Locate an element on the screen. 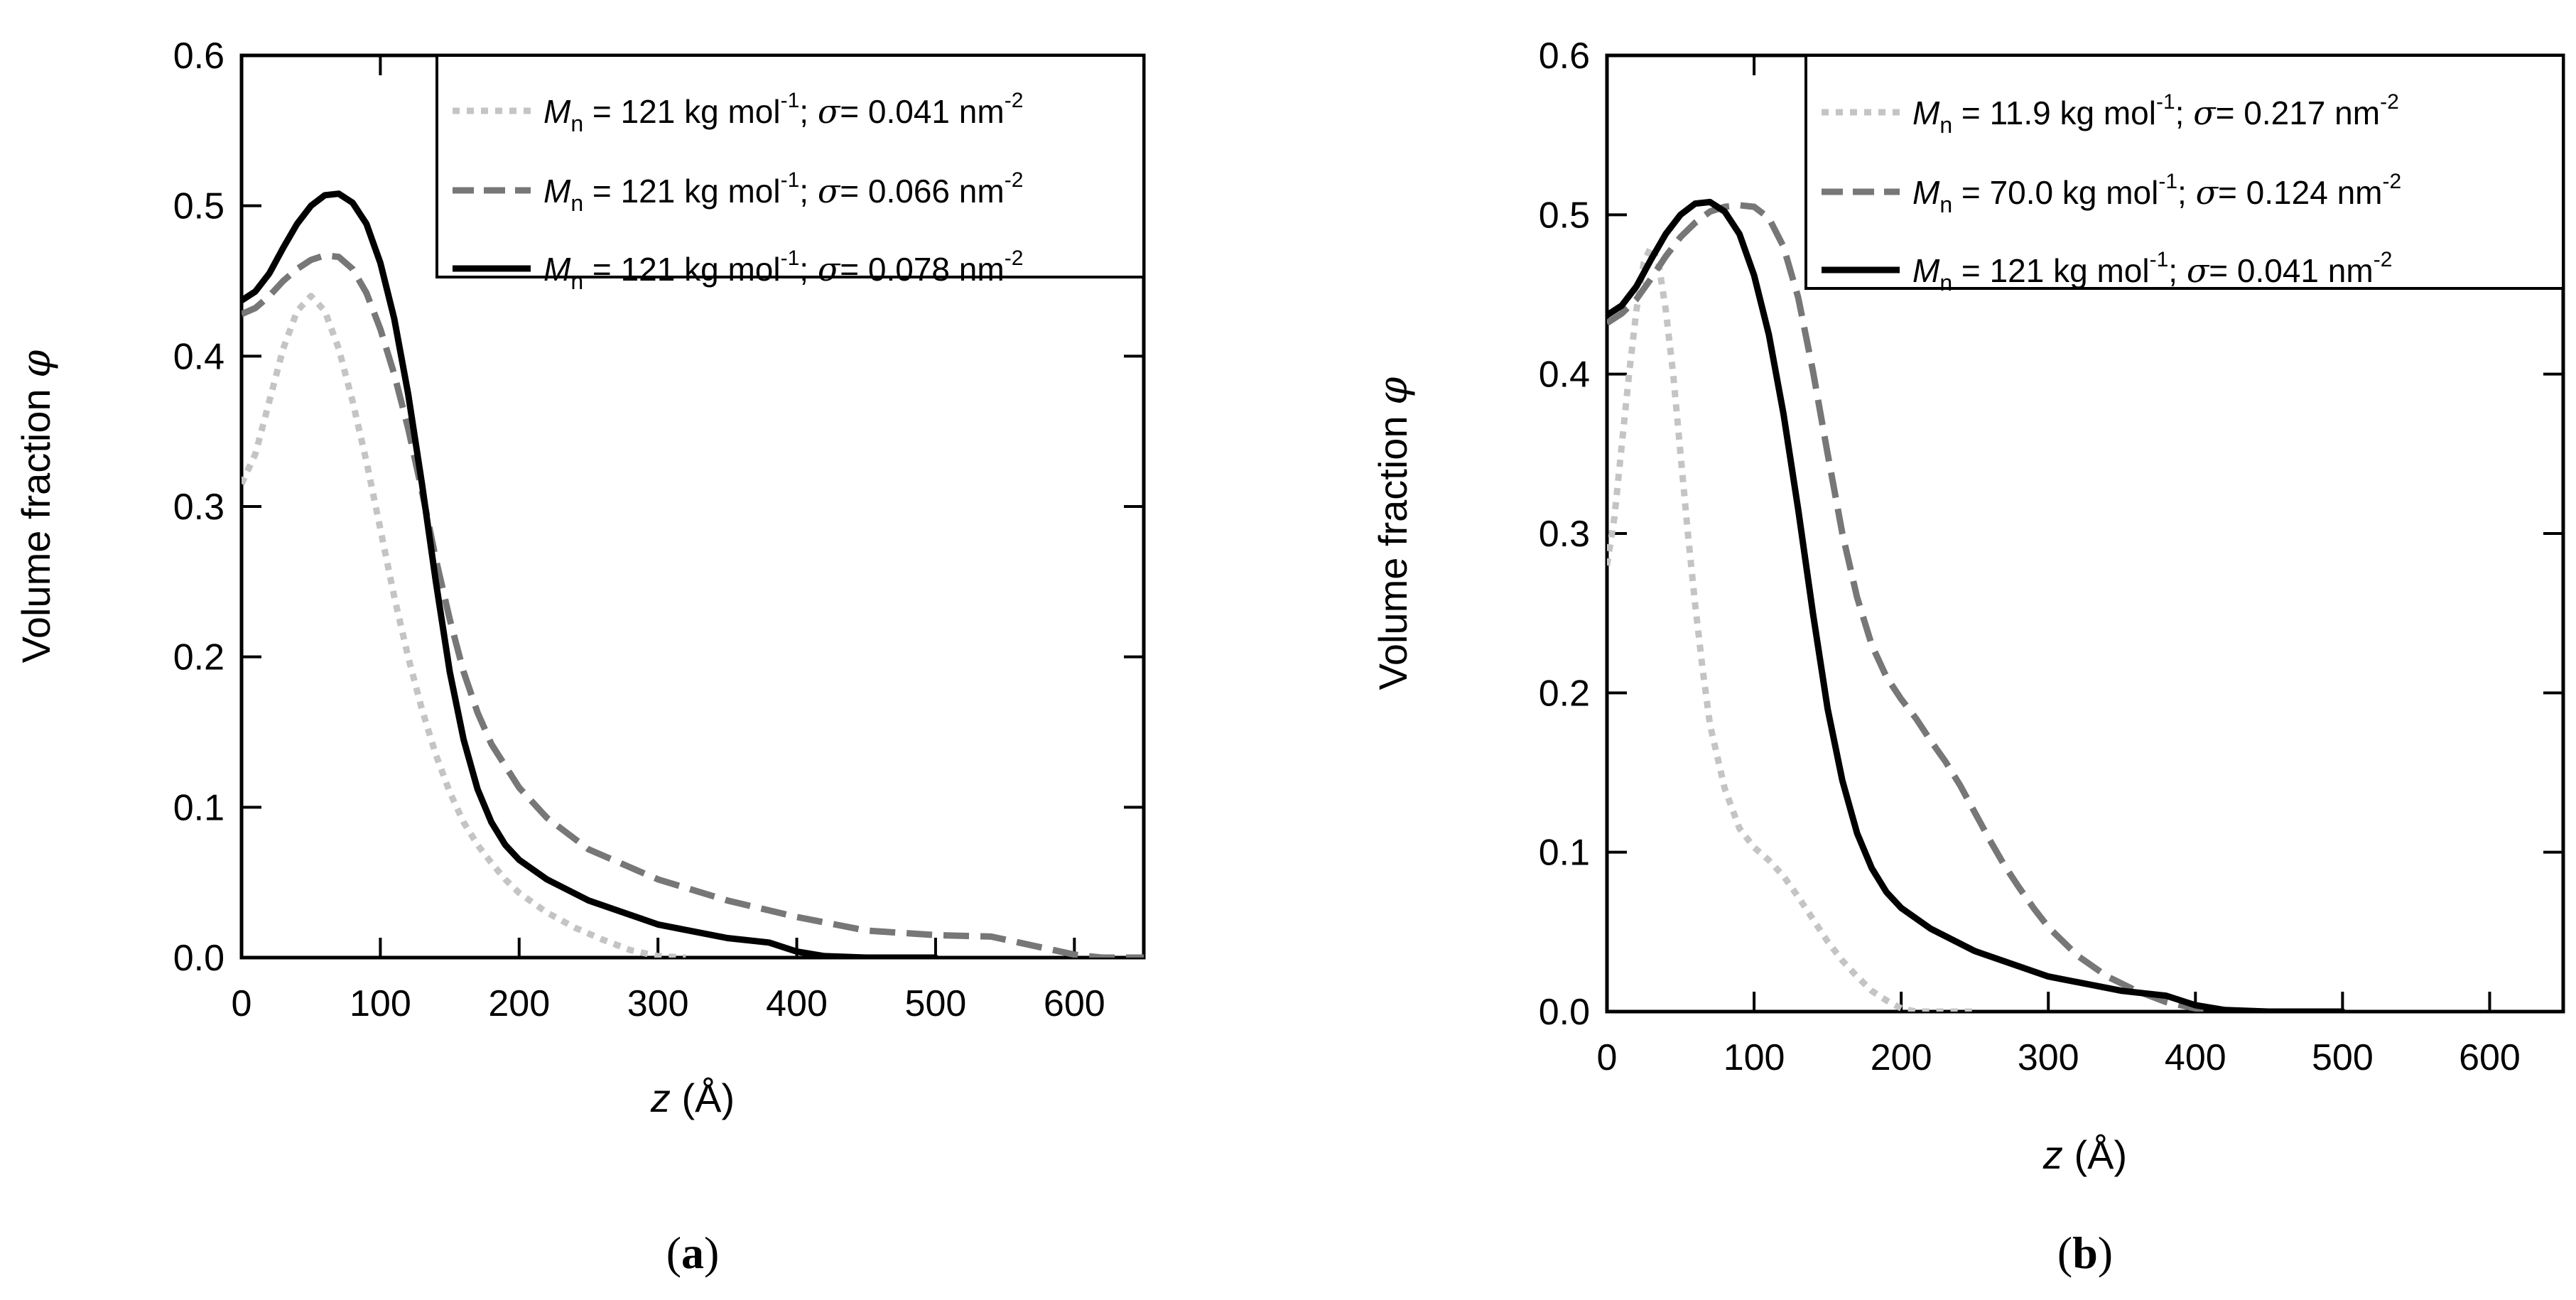 The image size is (2576, 1300). legend-entry: Mn = 121 kg mol-1; σ= 0.066 nm-2 is located at coordinates (783, 192).